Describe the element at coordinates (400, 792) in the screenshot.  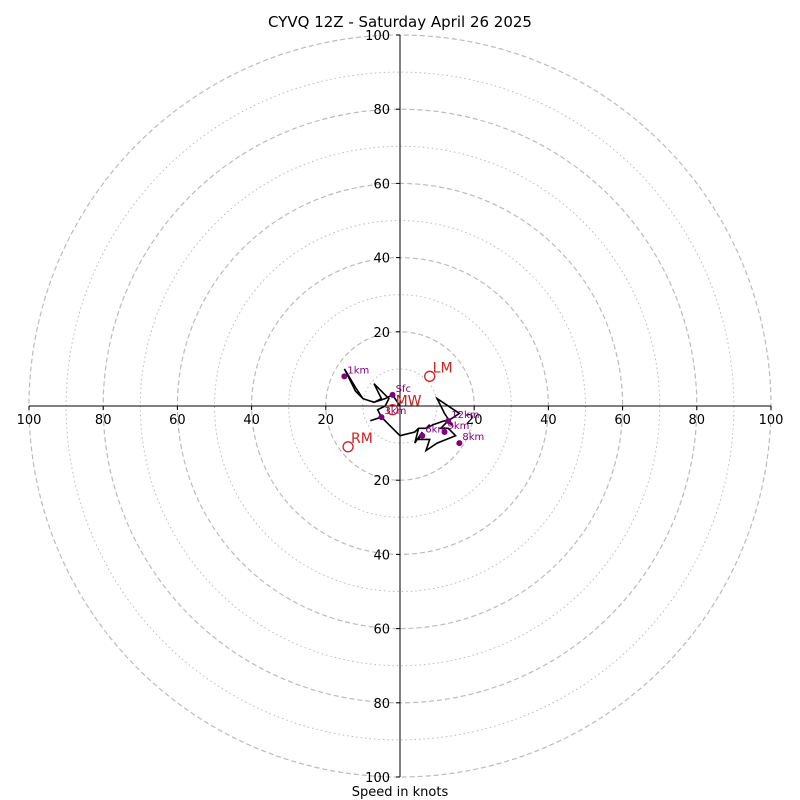
I see `x-axis-label: Speed in knots` at that location.